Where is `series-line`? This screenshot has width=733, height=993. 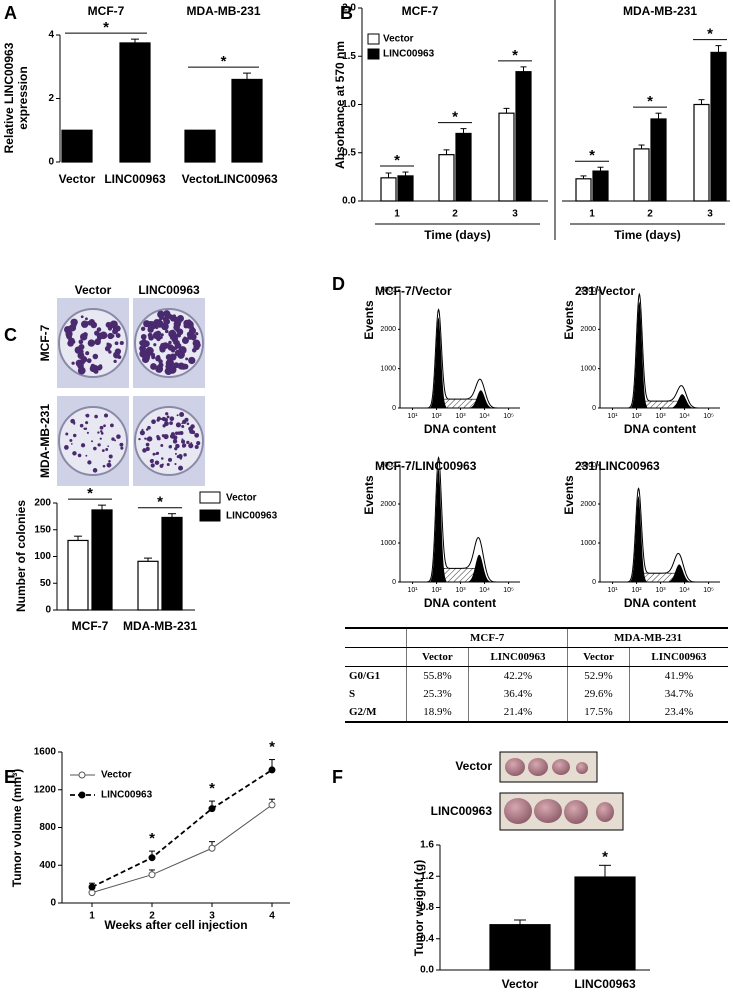
series-line is located at coordinates (182, 849).